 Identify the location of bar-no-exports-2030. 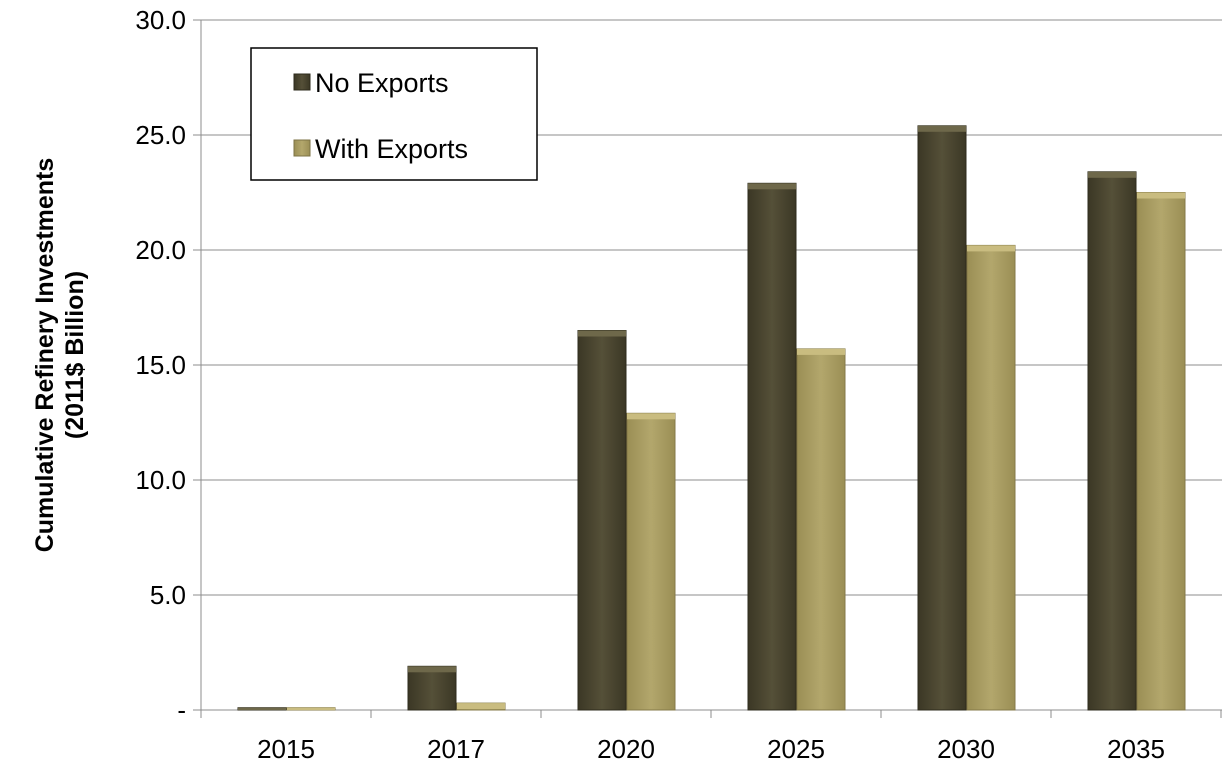
(942, 418).